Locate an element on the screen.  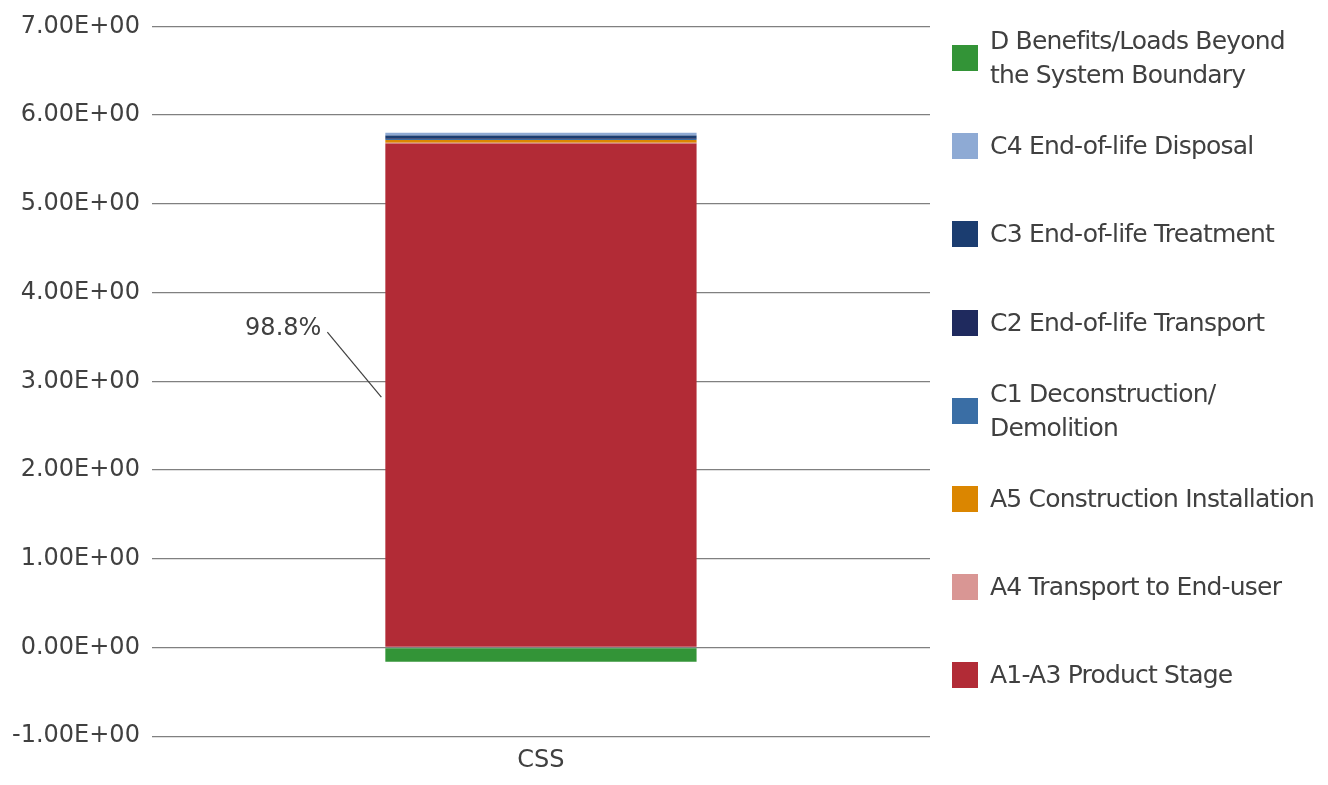
legend-label: A5 Construction Installation is located at coordinates (1152, 499).